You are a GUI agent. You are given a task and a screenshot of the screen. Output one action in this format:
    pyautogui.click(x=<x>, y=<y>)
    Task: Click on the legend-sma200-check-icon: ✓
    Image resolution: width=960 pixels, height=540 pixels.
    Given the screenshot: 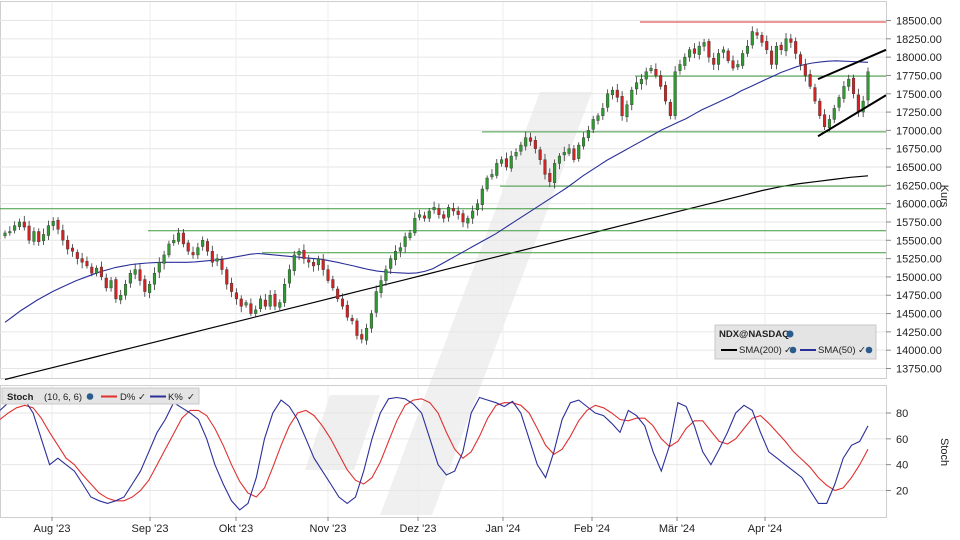 What is the action you would take?
    pyautogui.click(x=788, y=350)
    